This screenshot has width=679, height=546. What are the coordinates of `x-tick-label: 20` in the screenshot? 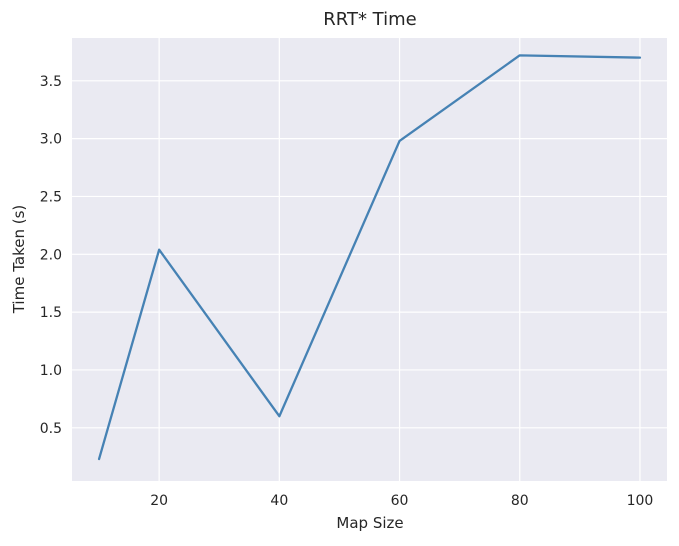 It's located at (159, 501).